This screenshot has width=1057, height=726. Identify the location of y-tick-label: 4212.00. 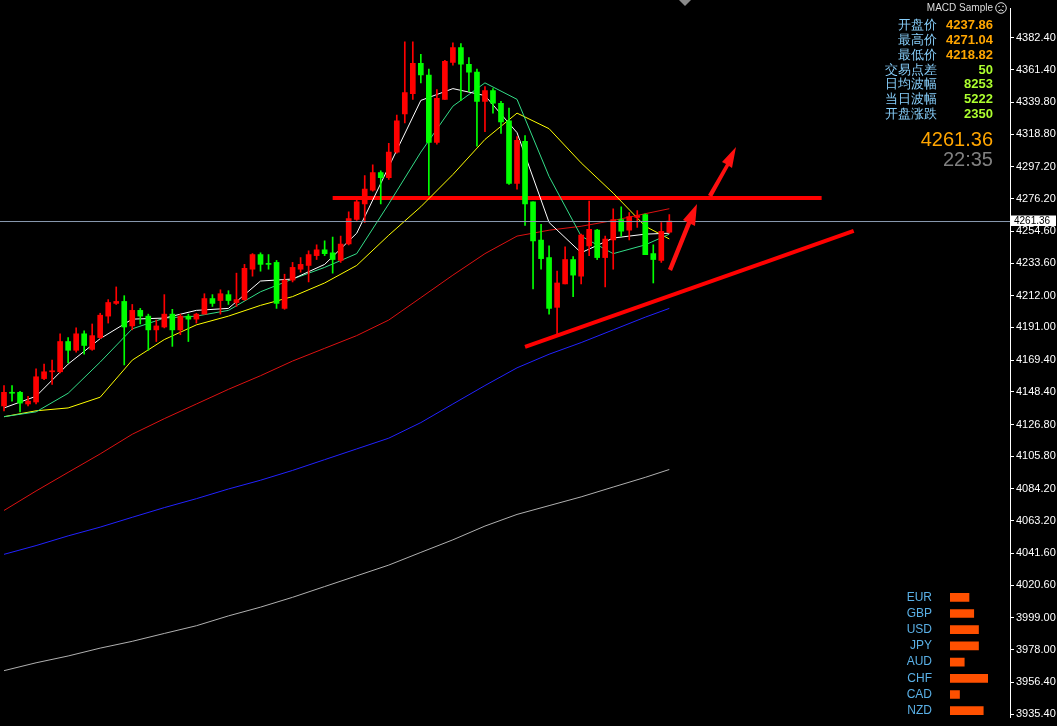
(1036, 294).